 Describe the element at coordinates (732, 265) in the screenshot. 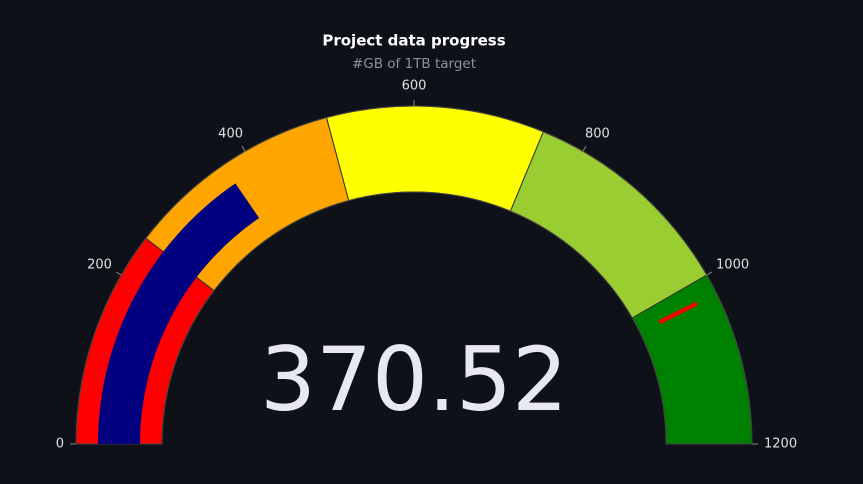

I see `tick-label: 1000` at that location.